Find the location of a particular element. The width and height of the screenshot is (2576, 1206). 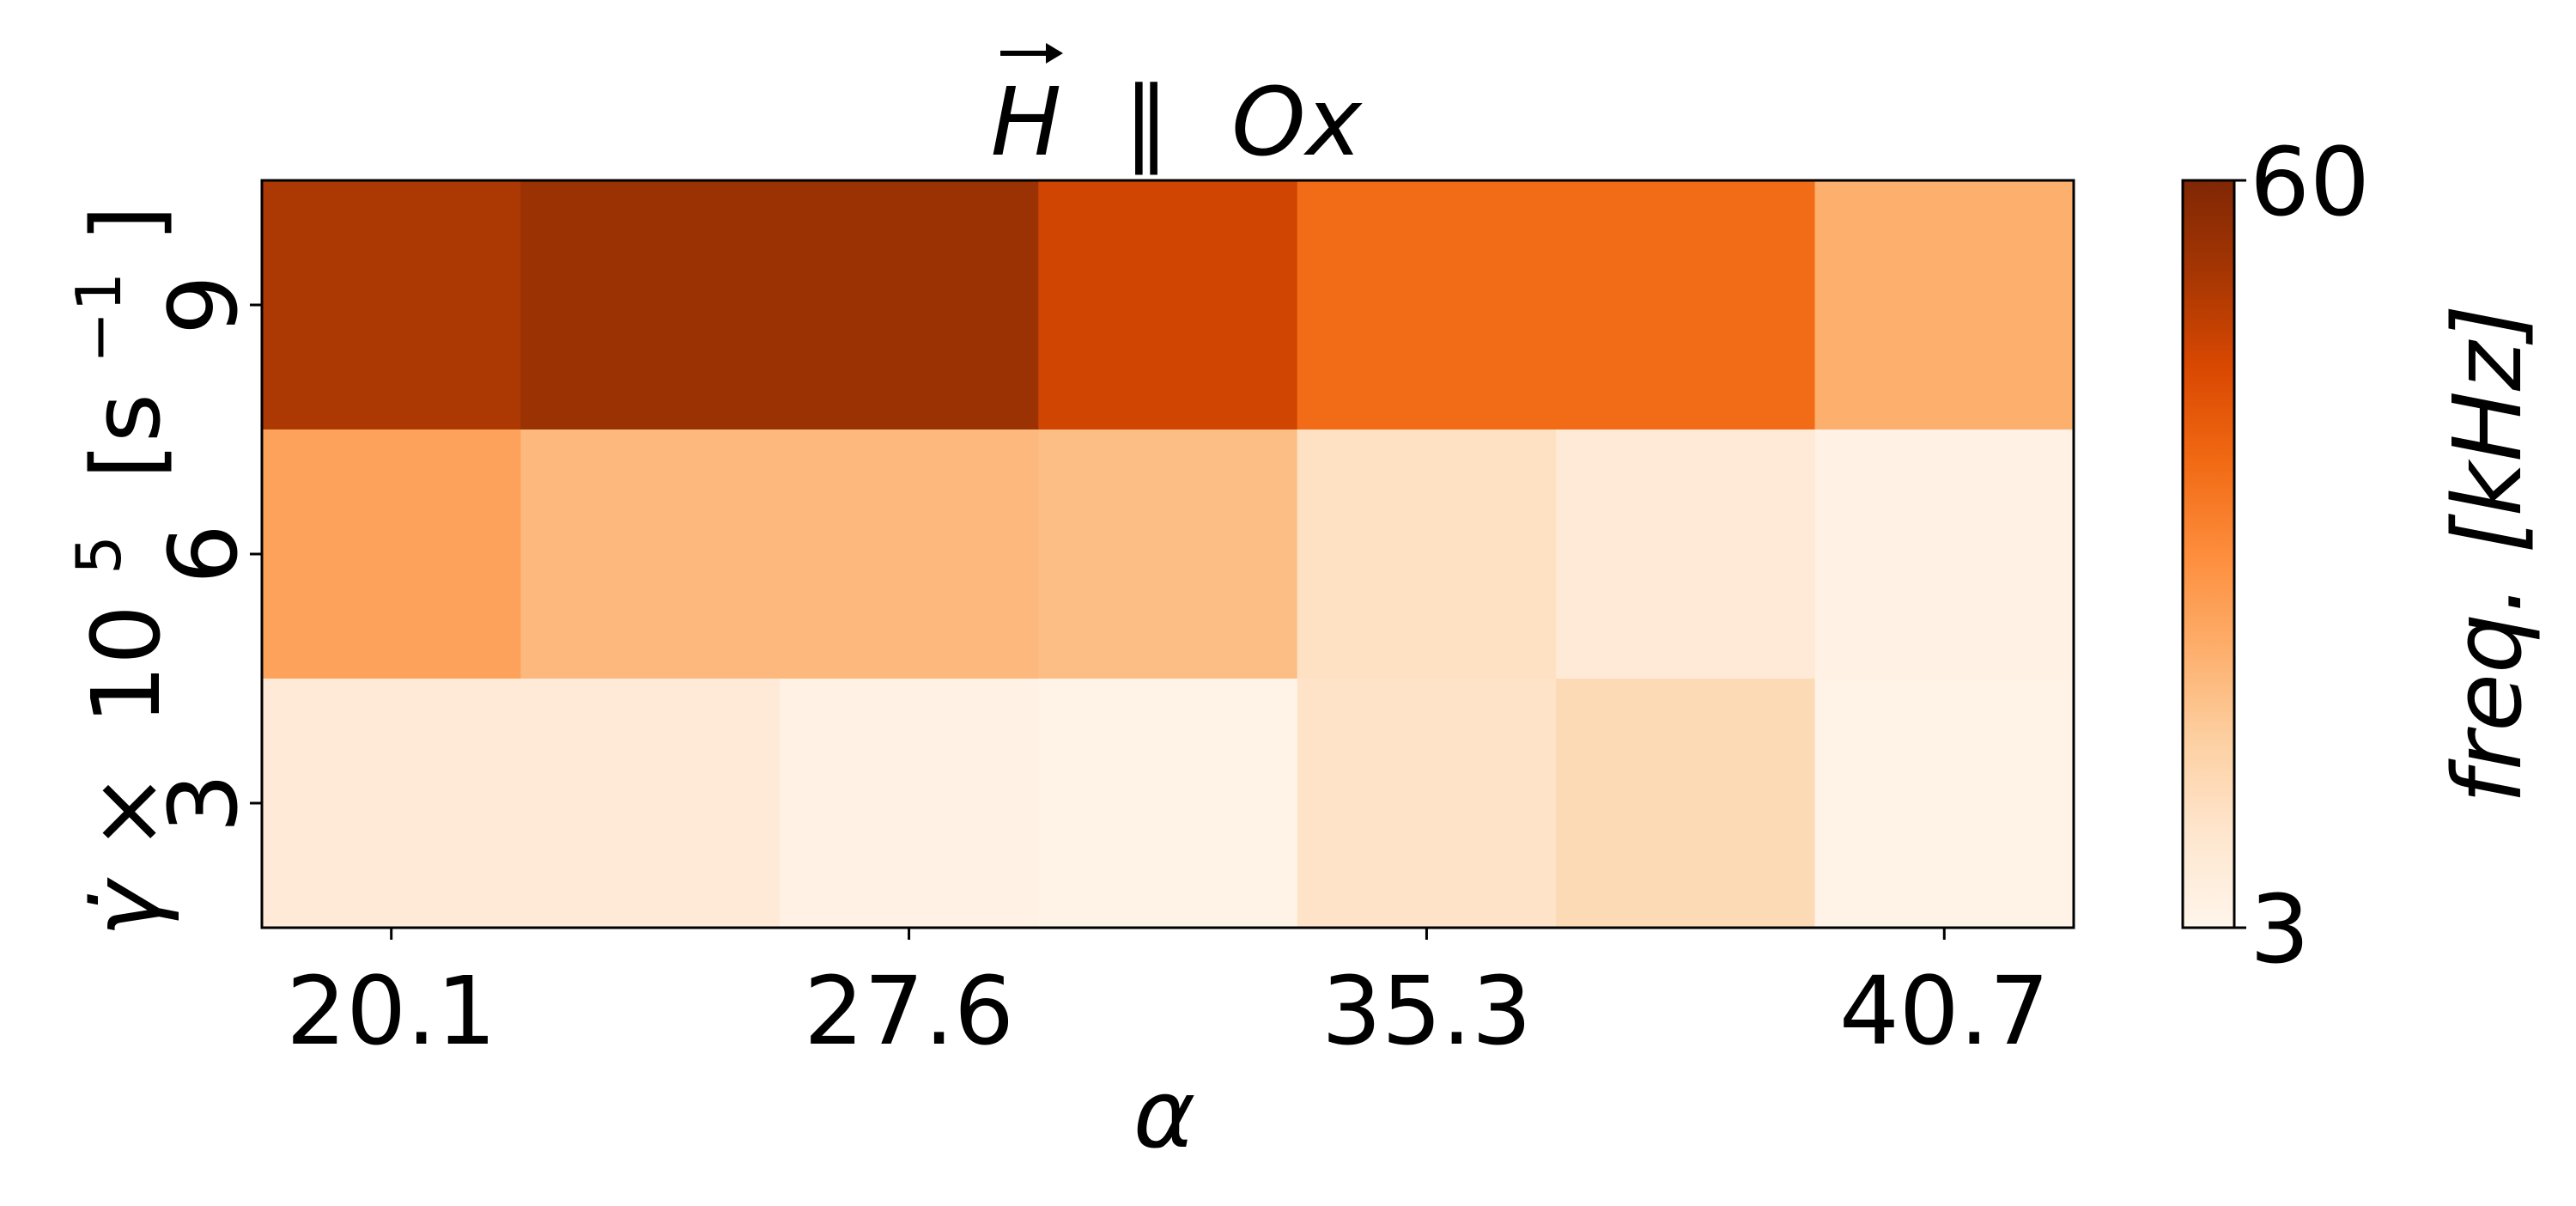

y-label-unit-exponent: −1 is located at coordinates (99, 317).